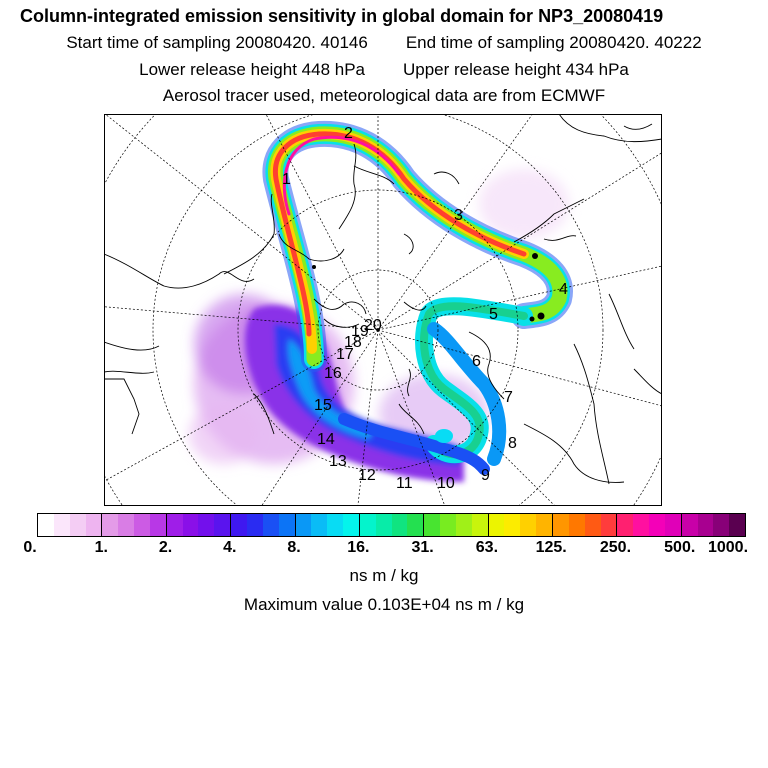  Describe the element at coordinates (384, 549) in the screenshot. I see `colorbar-tick-labels: 0. 1. 2. 4. 8. 16. 31. 63. 125. 250. 500. 1000.` at that location.